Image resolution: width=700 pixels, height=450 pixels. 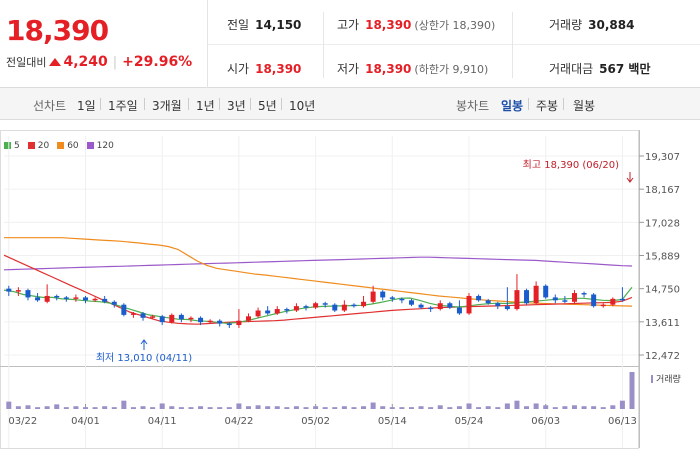 What do you see at coordinates (267, 106) in the screenshot?
I see `period-5y: 5년` at bounding box center [267, 106].